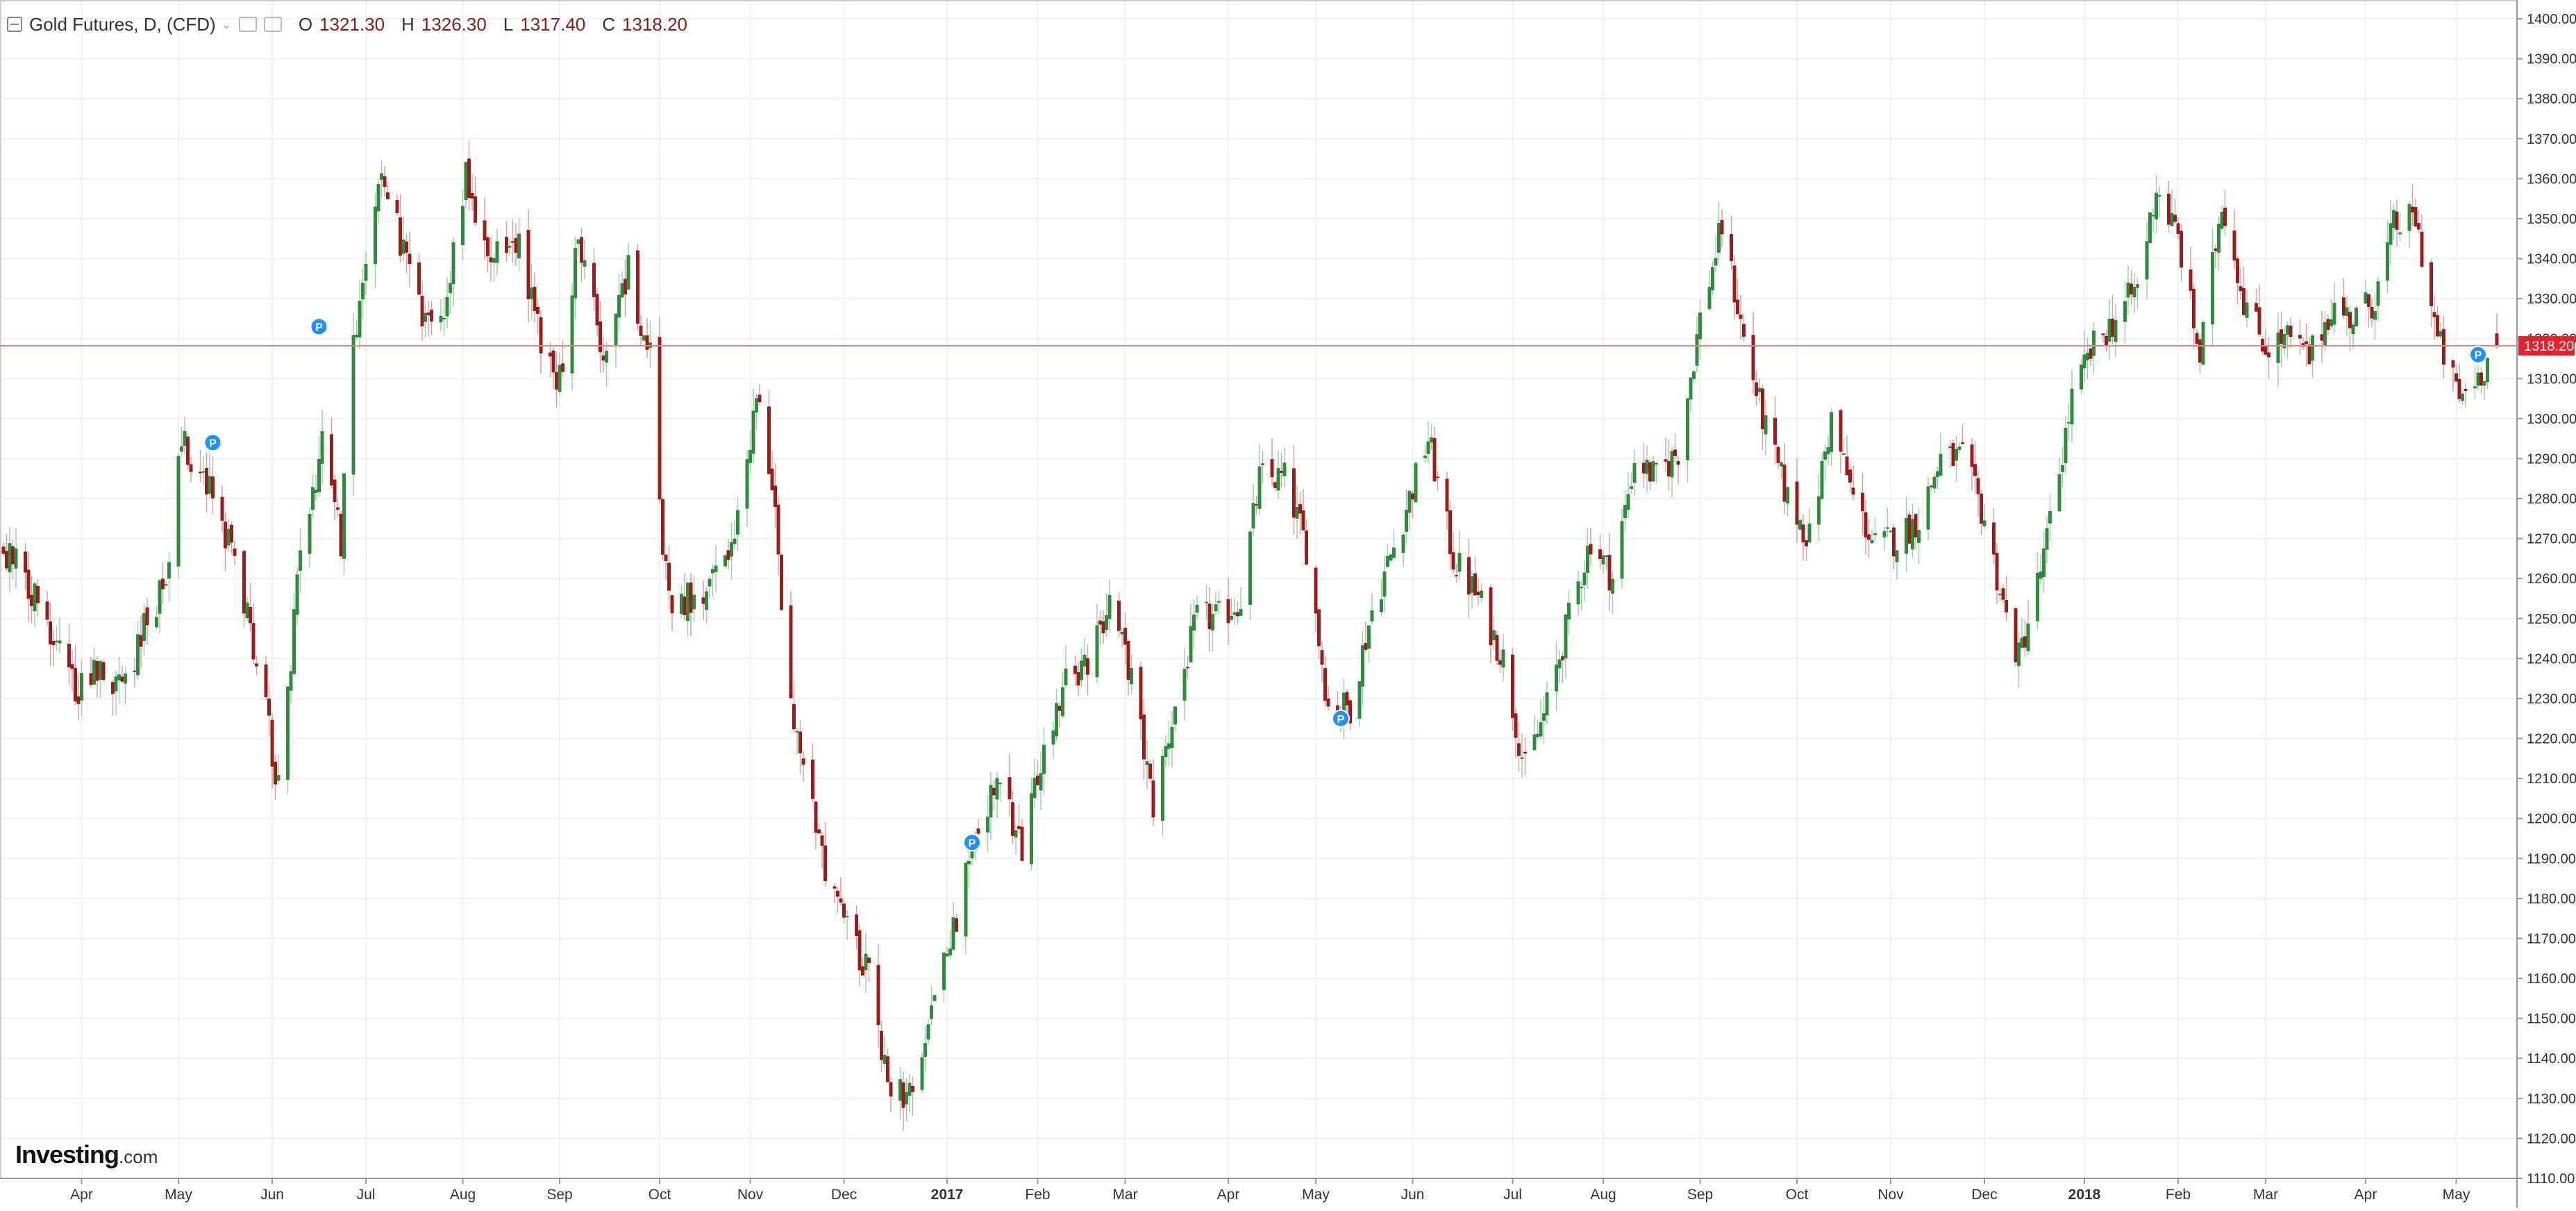 This screenshot has width=2576, height=1211. Describe the element at coordinates (272, 24) in the screenshot. I see `eye-icon` at that location.